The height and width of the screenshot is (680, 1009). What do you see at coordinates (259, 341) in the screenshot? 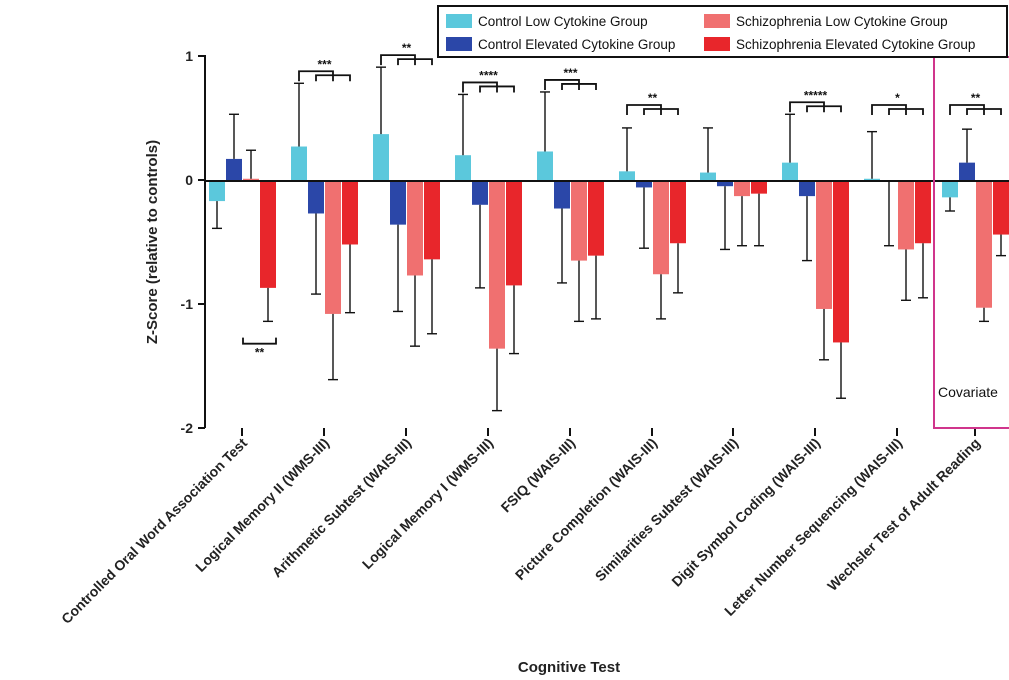
I see `significance-bracket-low` at bounding box center [259, 341].